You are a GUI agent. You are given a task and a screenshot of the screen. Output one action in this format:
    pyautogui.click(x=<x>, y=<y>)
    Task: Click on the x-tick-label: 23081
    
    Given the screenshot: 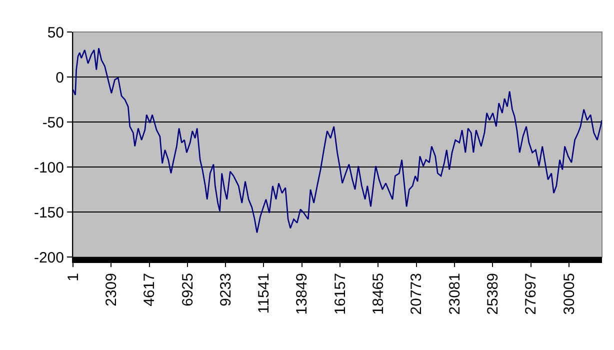 What is the action you would take?
    pyautogui.click(x=455, y=294)
    